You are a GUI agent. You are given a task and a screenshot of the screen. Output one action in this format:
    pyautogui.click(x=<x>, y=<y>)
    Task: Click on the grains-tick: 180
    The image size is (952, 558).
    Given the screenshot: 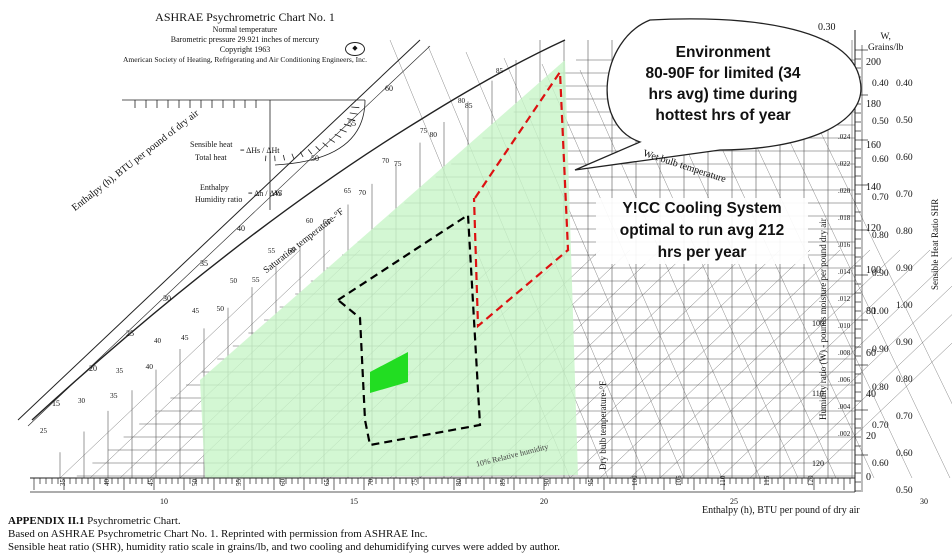 What is the action you would take?
    pyautogui.click(x=873, y=104)
    